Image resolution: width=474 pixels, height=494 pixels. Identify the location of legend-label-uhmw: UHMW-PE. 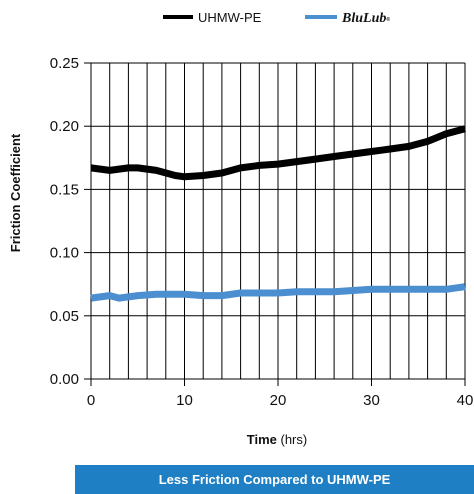
(230, 17).